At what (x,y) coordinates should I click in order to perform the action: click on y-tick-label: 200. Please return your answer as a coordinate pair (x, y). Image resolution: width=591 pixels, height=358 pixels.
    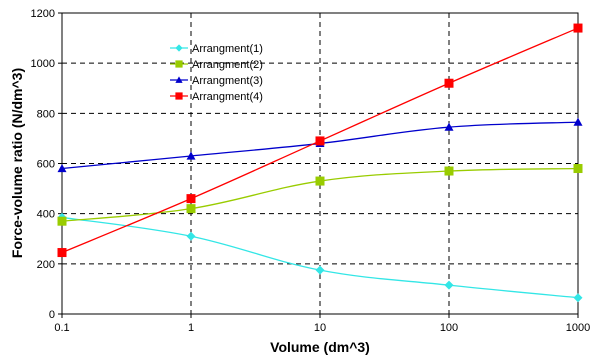
    Looking at the image, I should click on (46, 265).